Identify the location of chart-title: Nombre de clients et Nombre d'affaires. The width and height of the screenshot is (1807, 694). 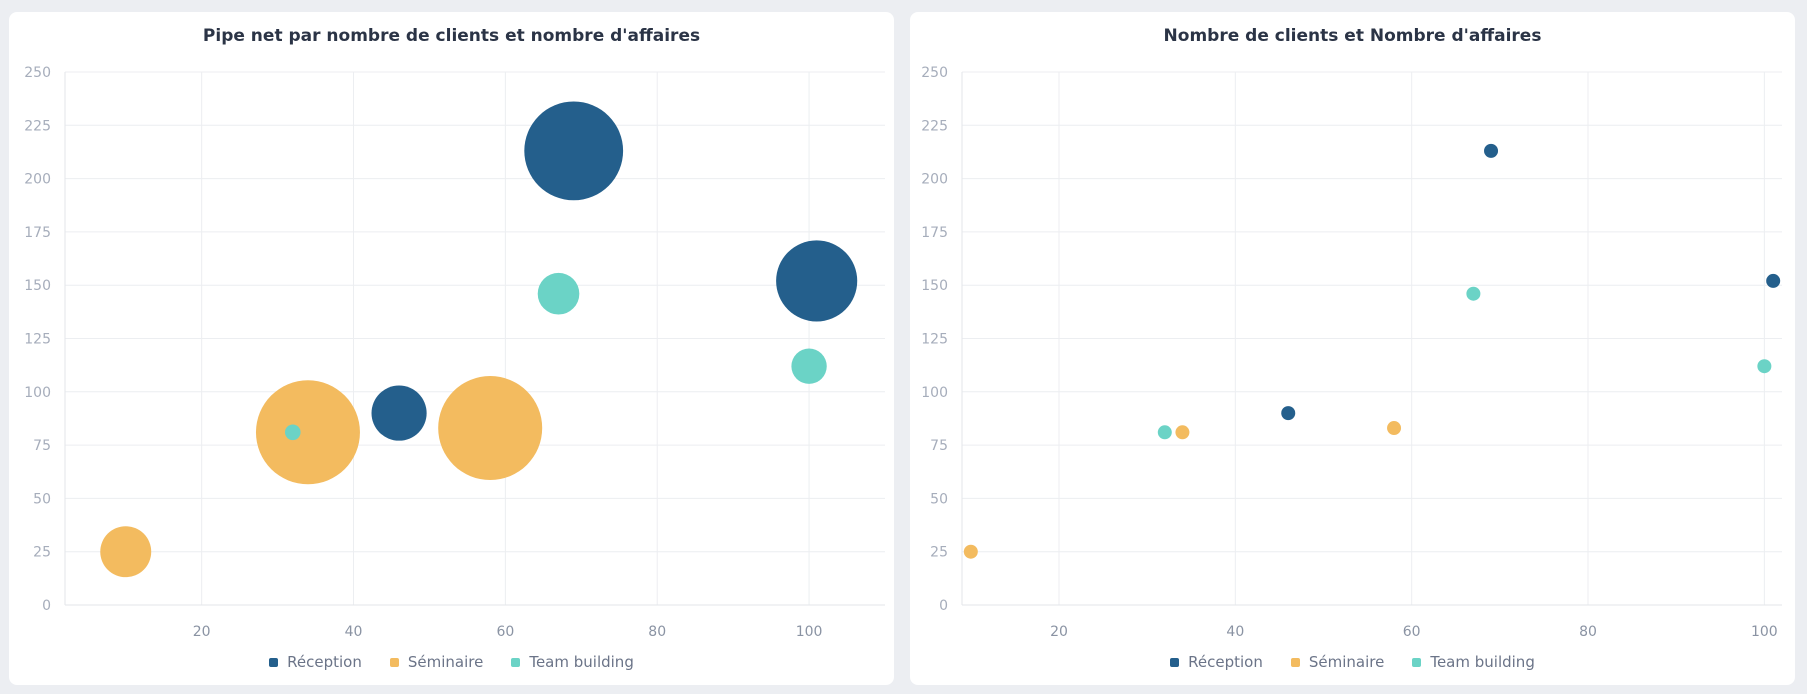
(1352, 36).